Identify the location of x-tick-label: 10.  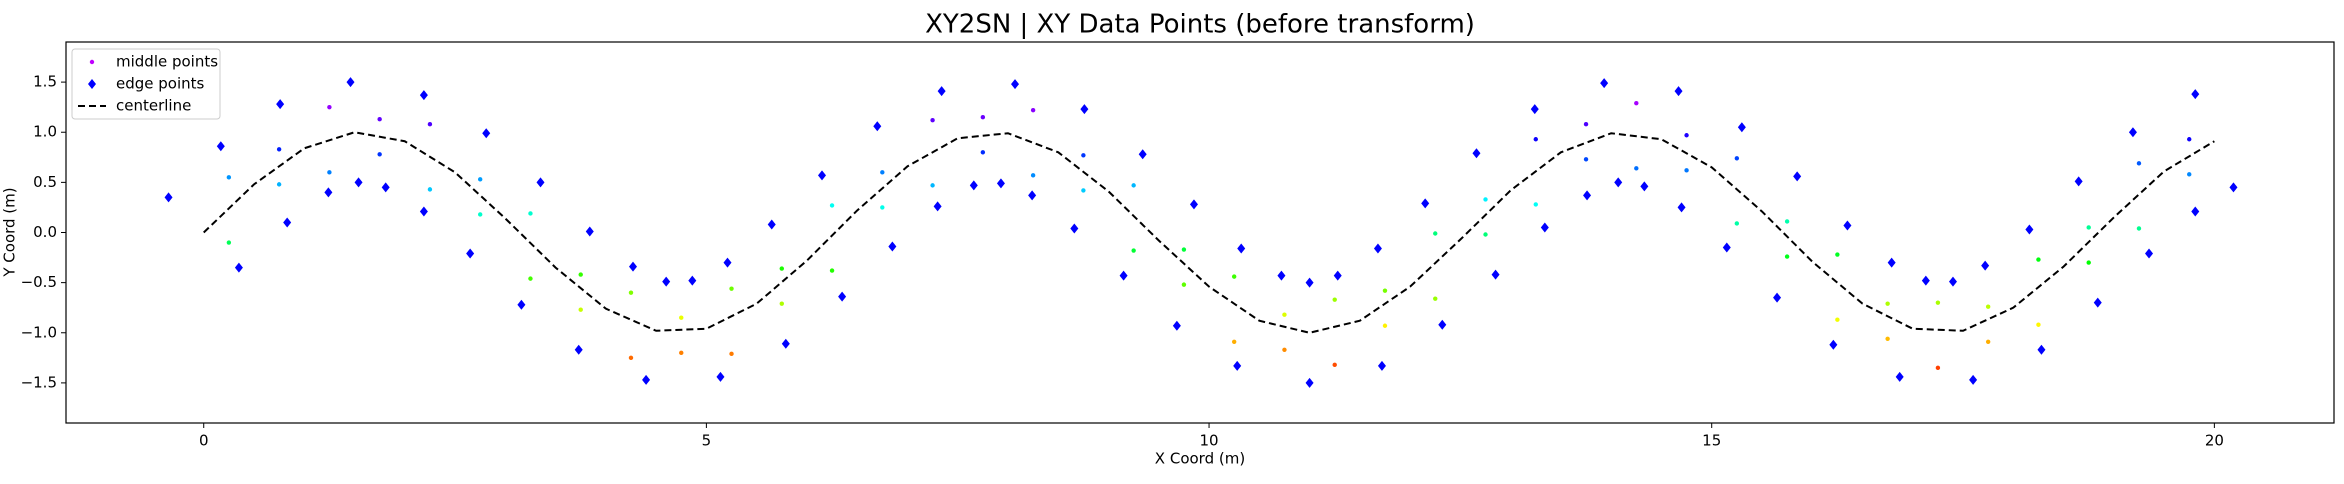
(1209, 441).